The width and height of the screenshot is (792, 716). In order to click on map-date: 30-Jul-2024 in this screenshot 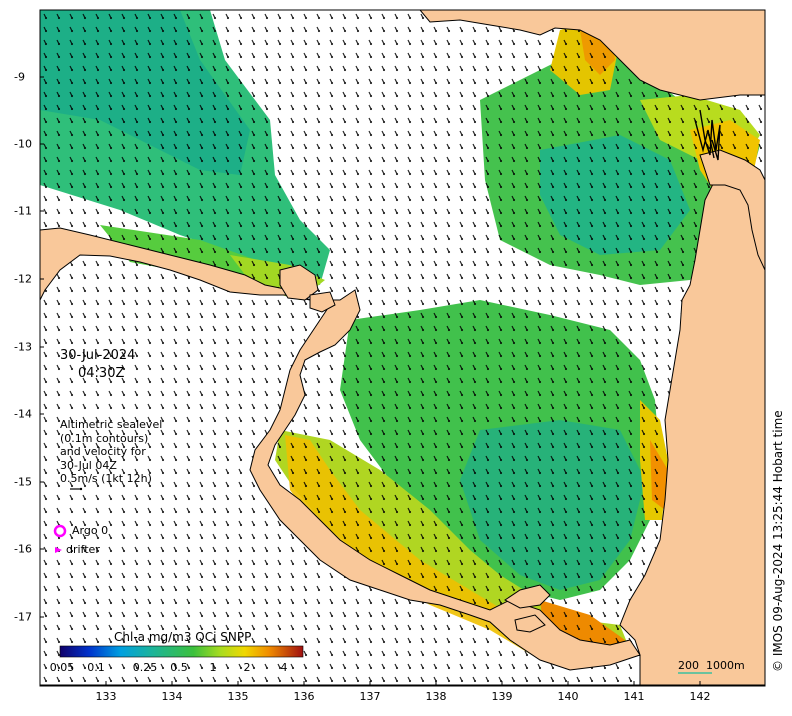, I will do `click(98, 355)`.